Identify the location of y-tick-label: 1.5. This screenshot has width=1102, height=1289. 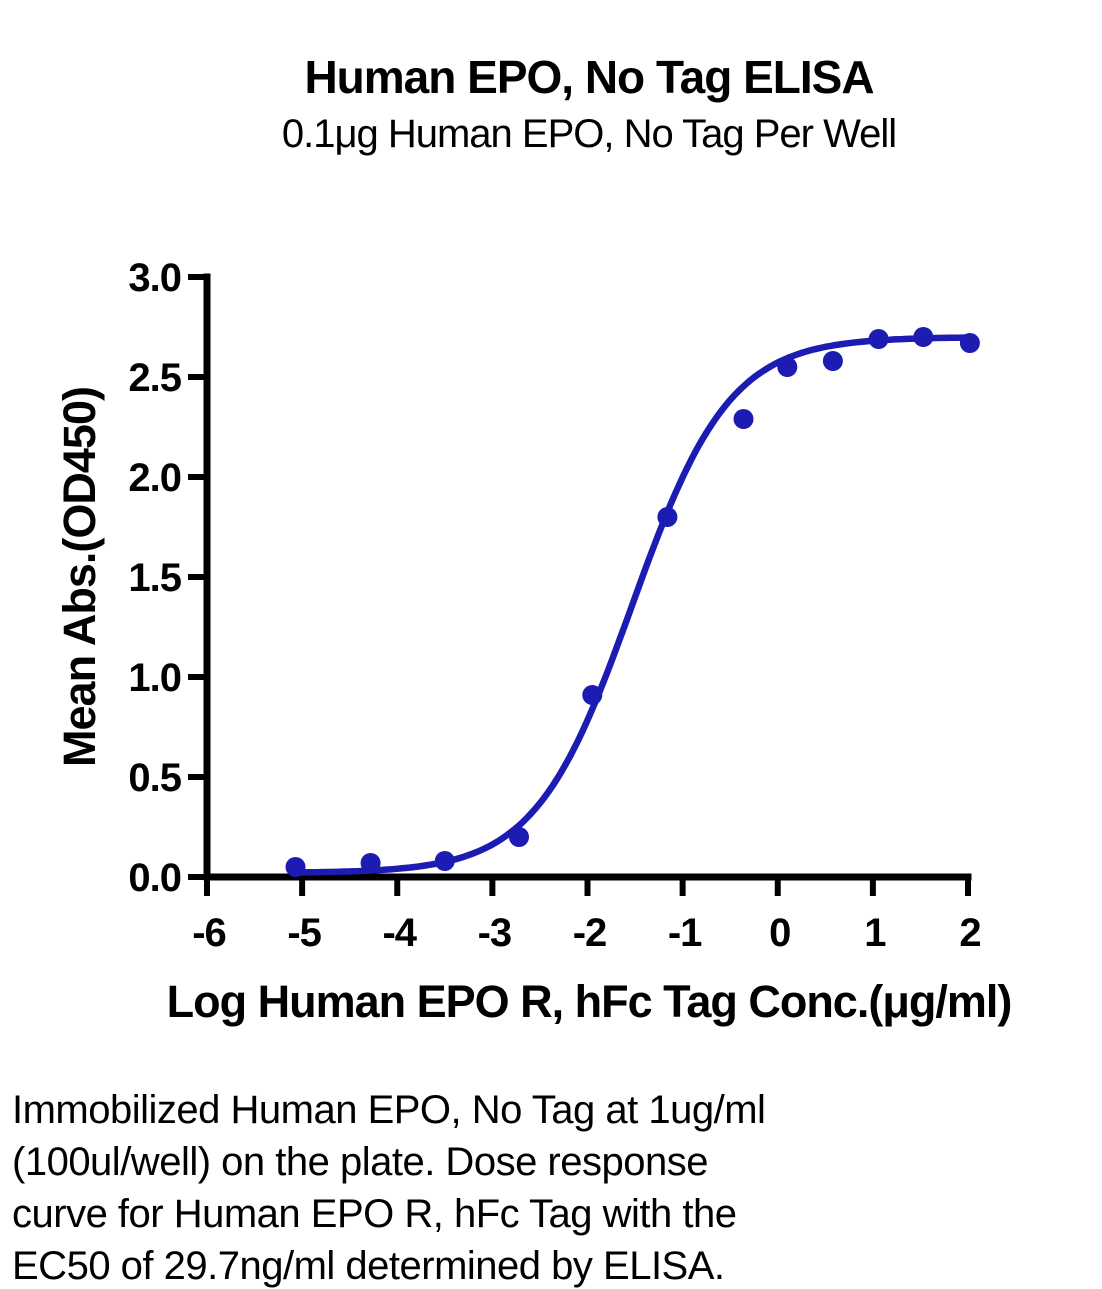
(154, 578).